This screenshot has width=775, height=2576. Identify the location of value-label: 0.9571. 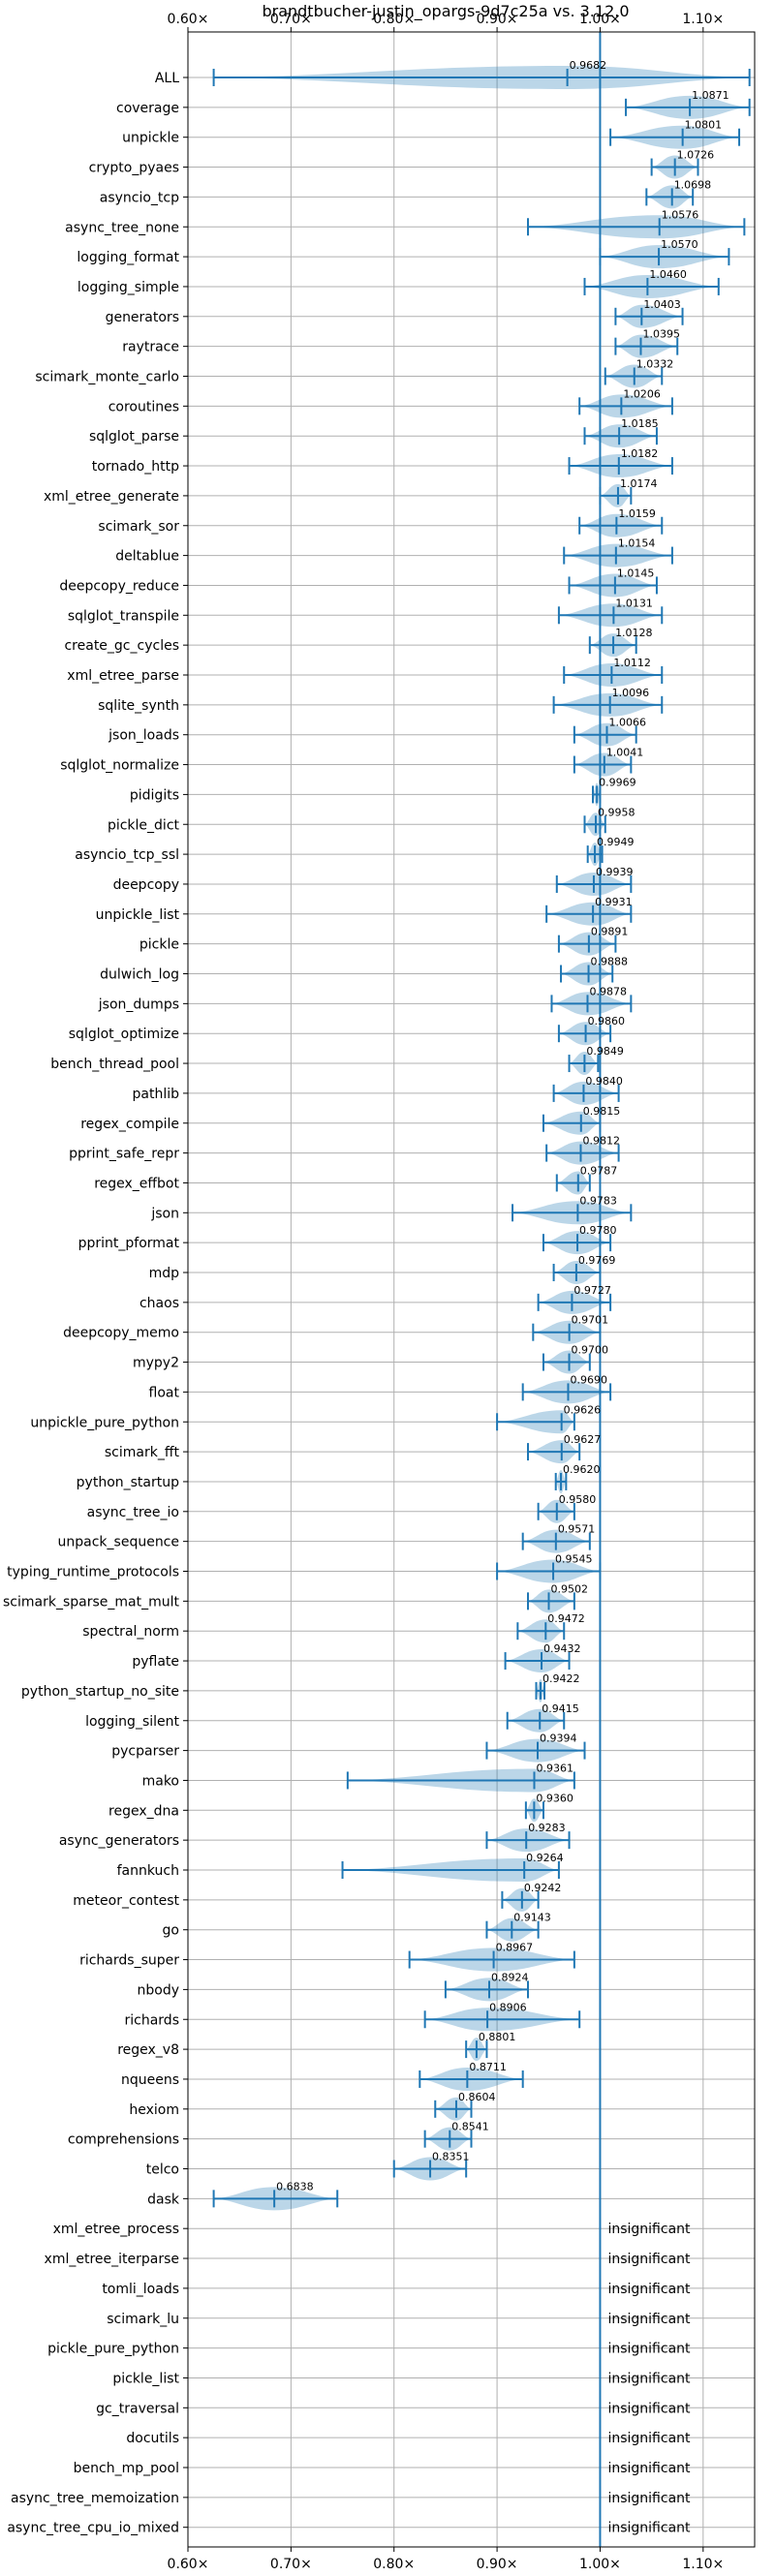
(577, 1529).